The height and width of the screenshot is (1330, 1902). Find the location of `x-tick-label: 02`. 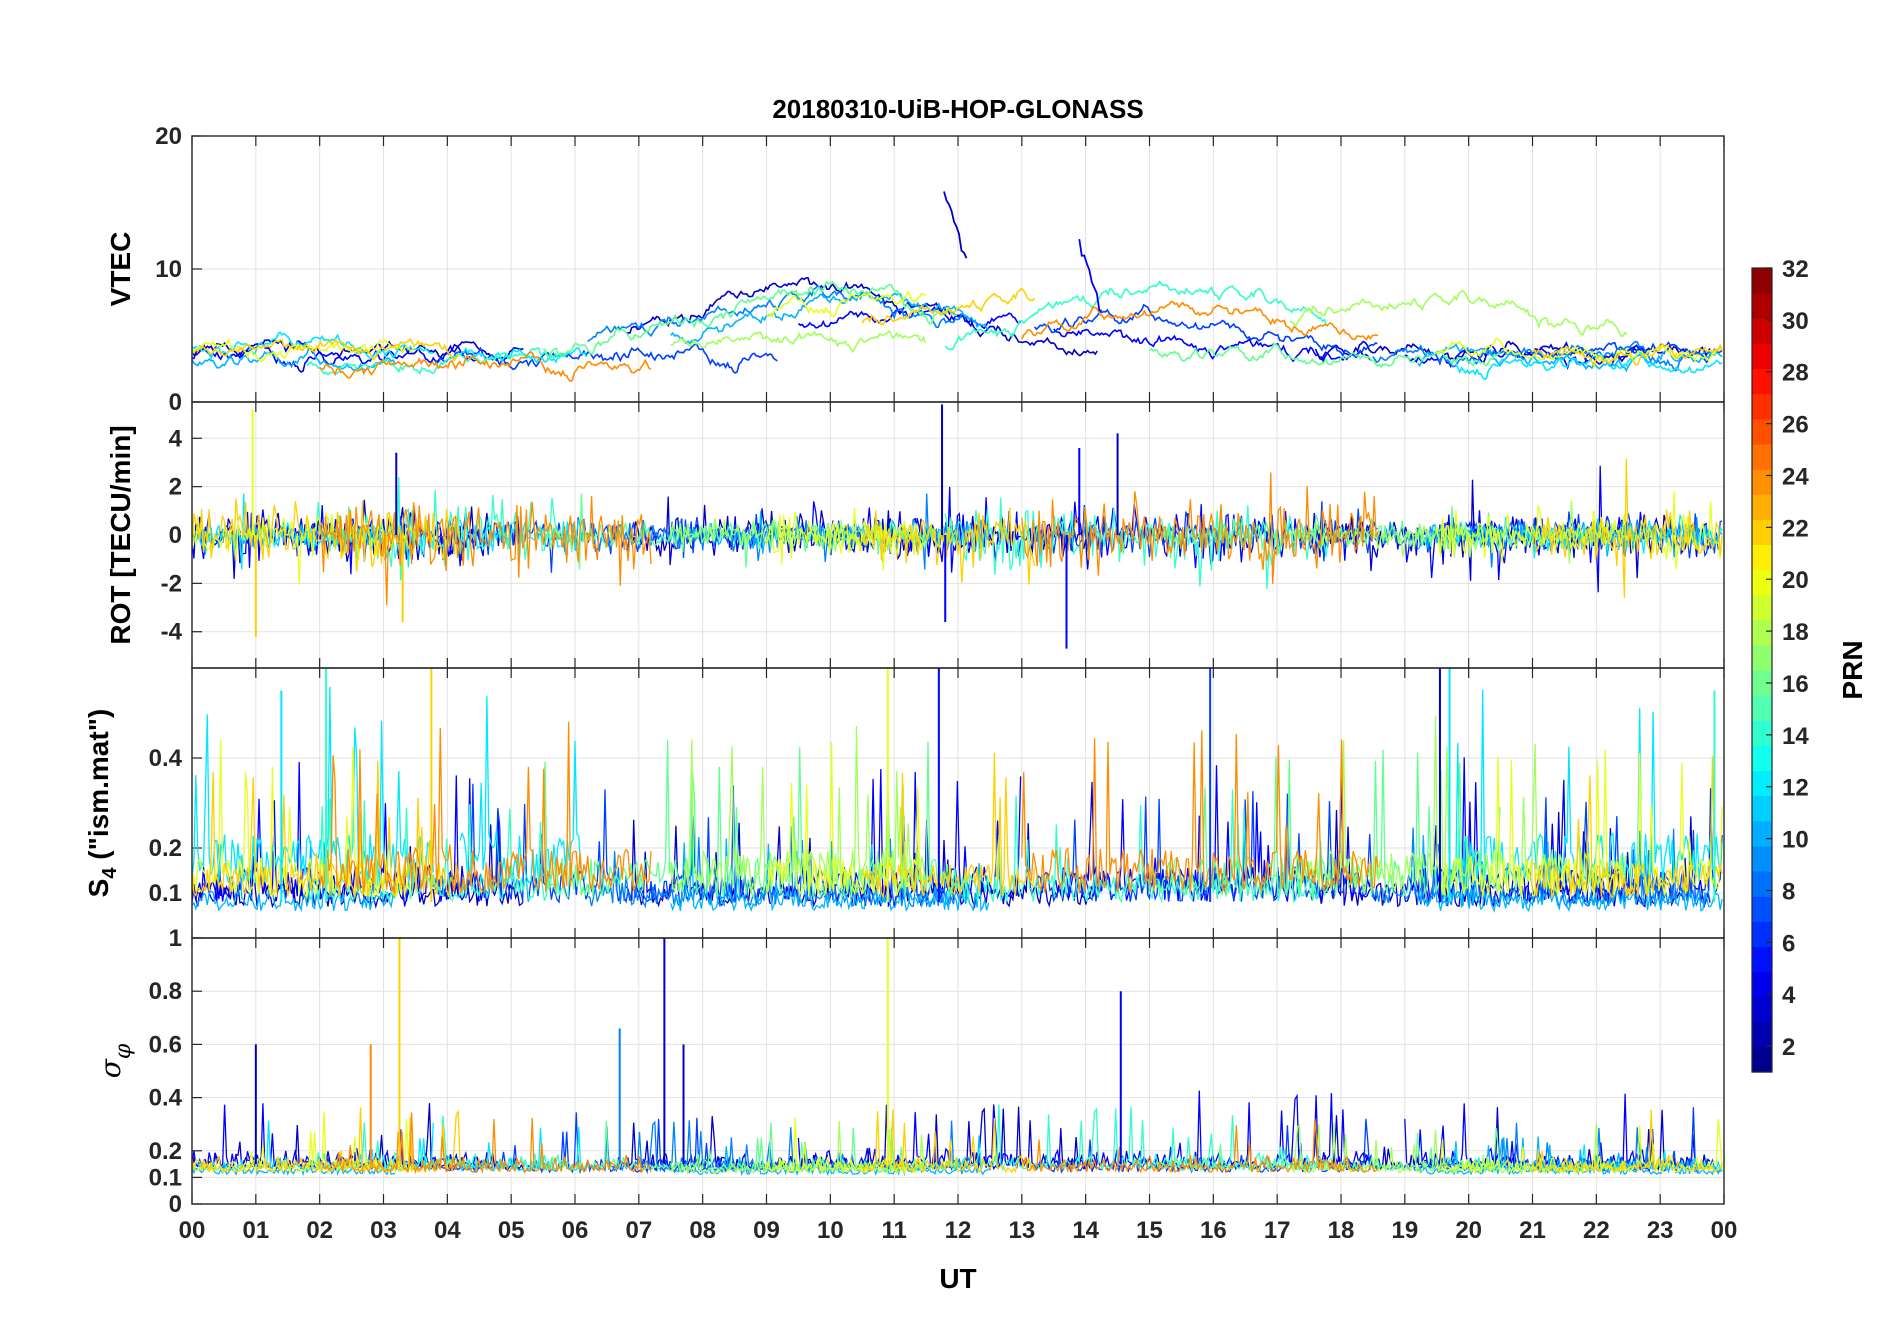

x-tick-label: 02 is located at coordinates (319, 1230).